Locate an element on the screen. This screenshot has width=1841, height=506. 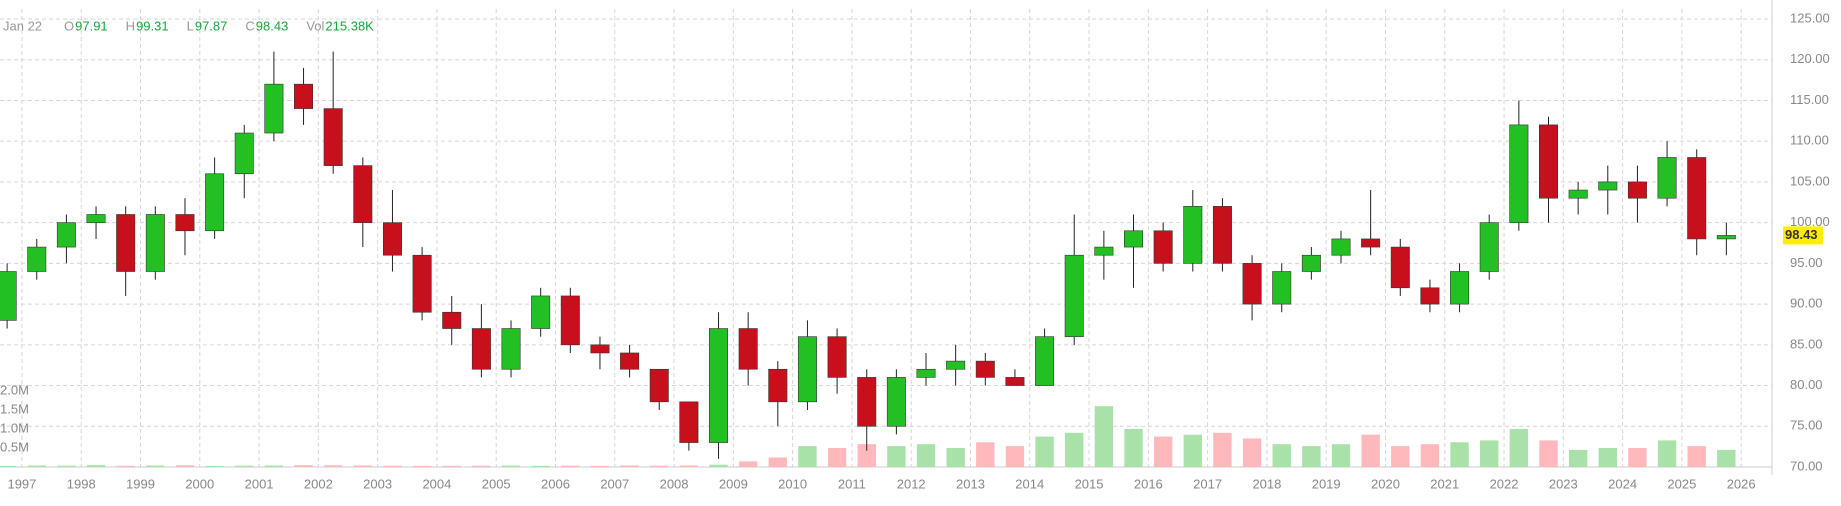
y-tick-label: 70.00 is located at coordinates (1806, 465).